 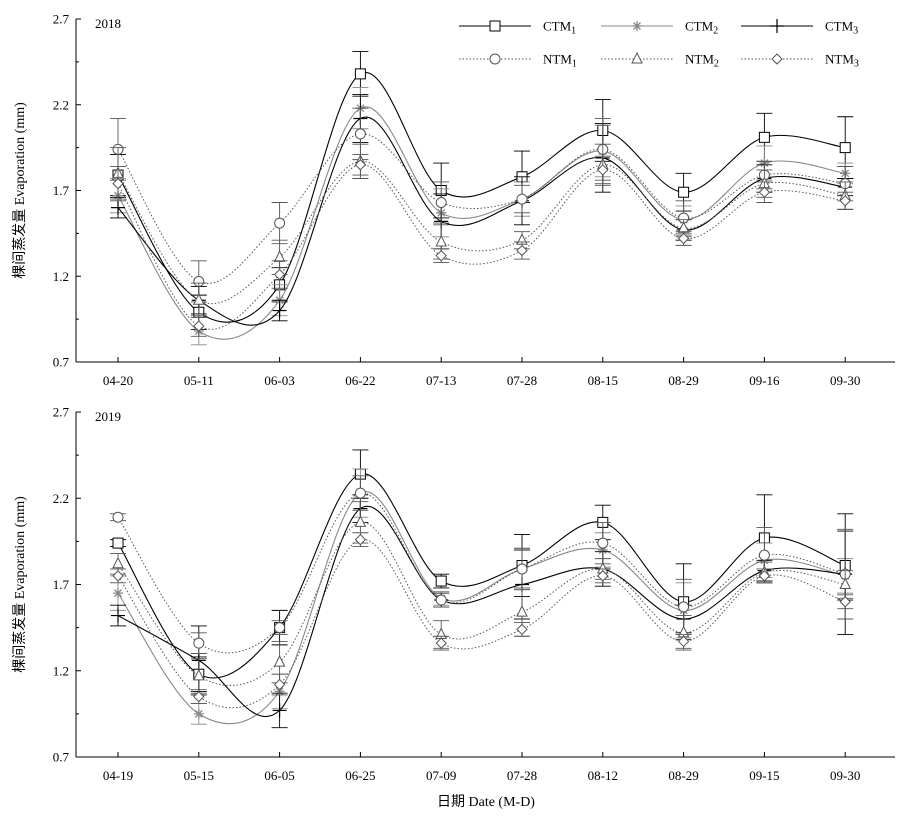 I want to click on legend-symbol-marker-asterisk, so click(x=637, y=26).